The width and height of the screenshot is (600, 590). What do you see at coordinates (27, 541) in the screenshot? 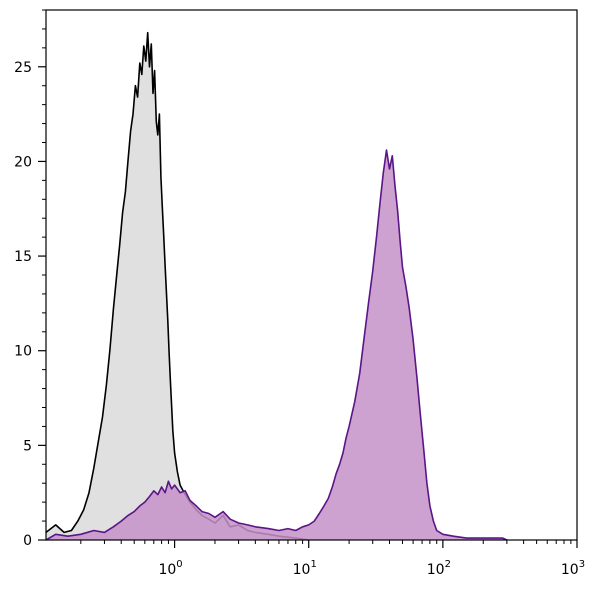
I see `y-tick-label-0: 0` at bounding box center [27, 541].